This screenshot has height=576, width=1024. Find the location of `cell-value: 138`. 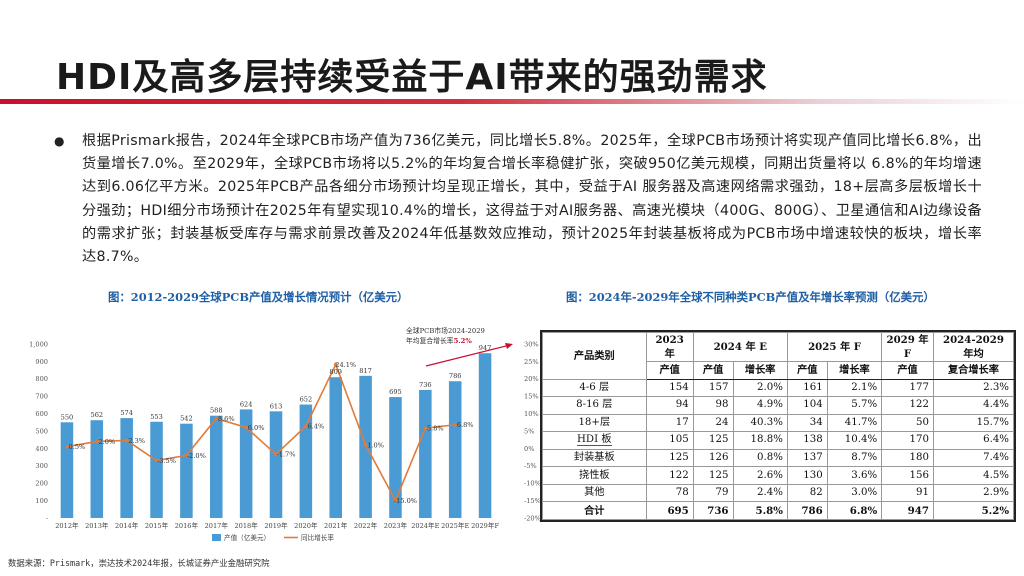

cell-value: 138 is located at coordinates (813, 440).